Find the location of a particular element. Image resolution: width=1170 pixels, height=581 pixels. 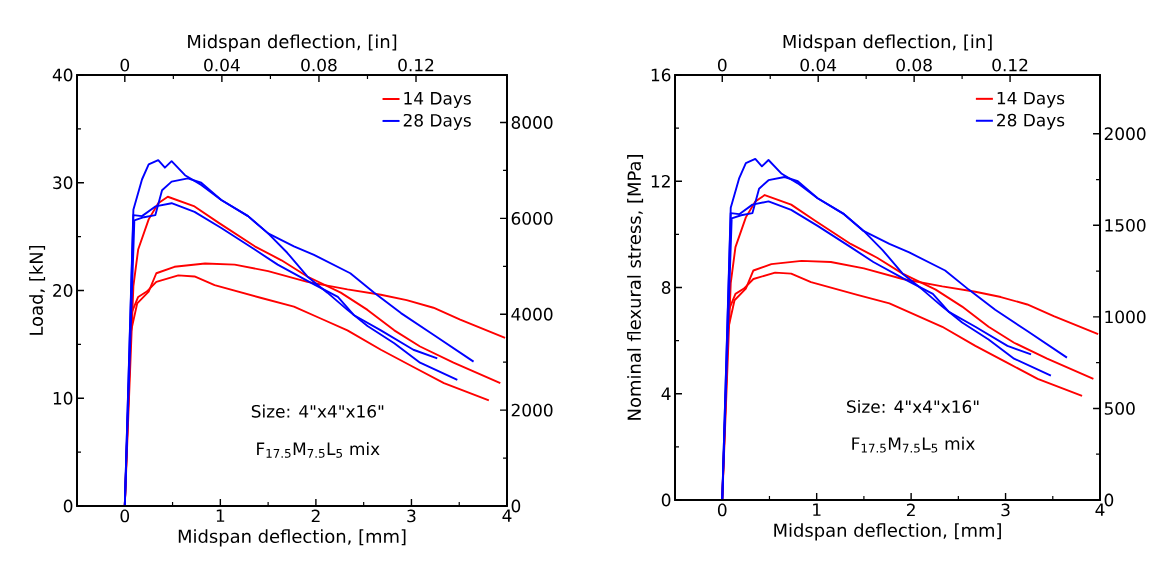

y-tick-label: 8 is located at coordinates (666, 287).